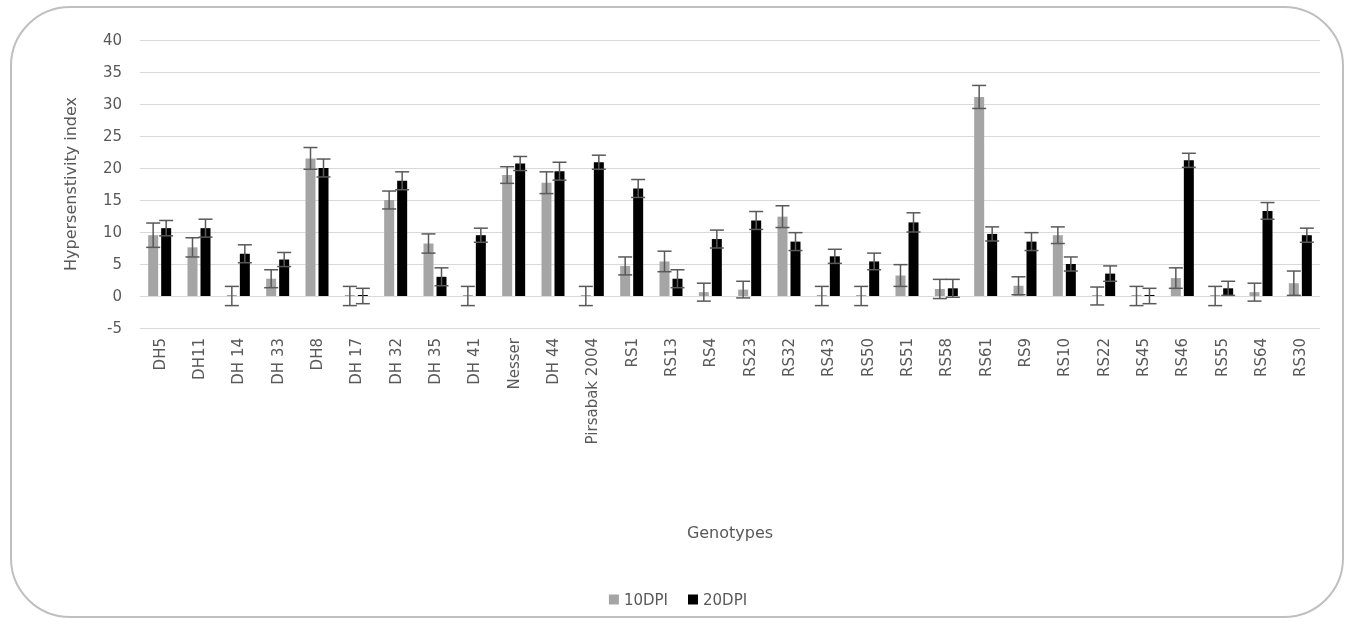 This screenshot has width=1356, height=624. What do you see at coordinates (671, 358) in the screenshot?
I see `x-tick-label: RS13` at bounding box center [671, 358].